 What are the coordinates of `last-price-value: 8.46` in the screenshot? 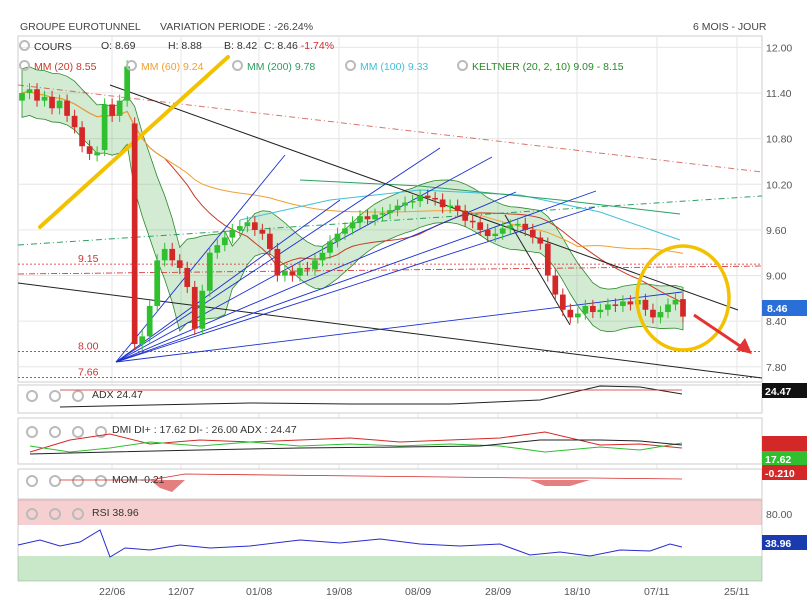 It's located at (777, 309).